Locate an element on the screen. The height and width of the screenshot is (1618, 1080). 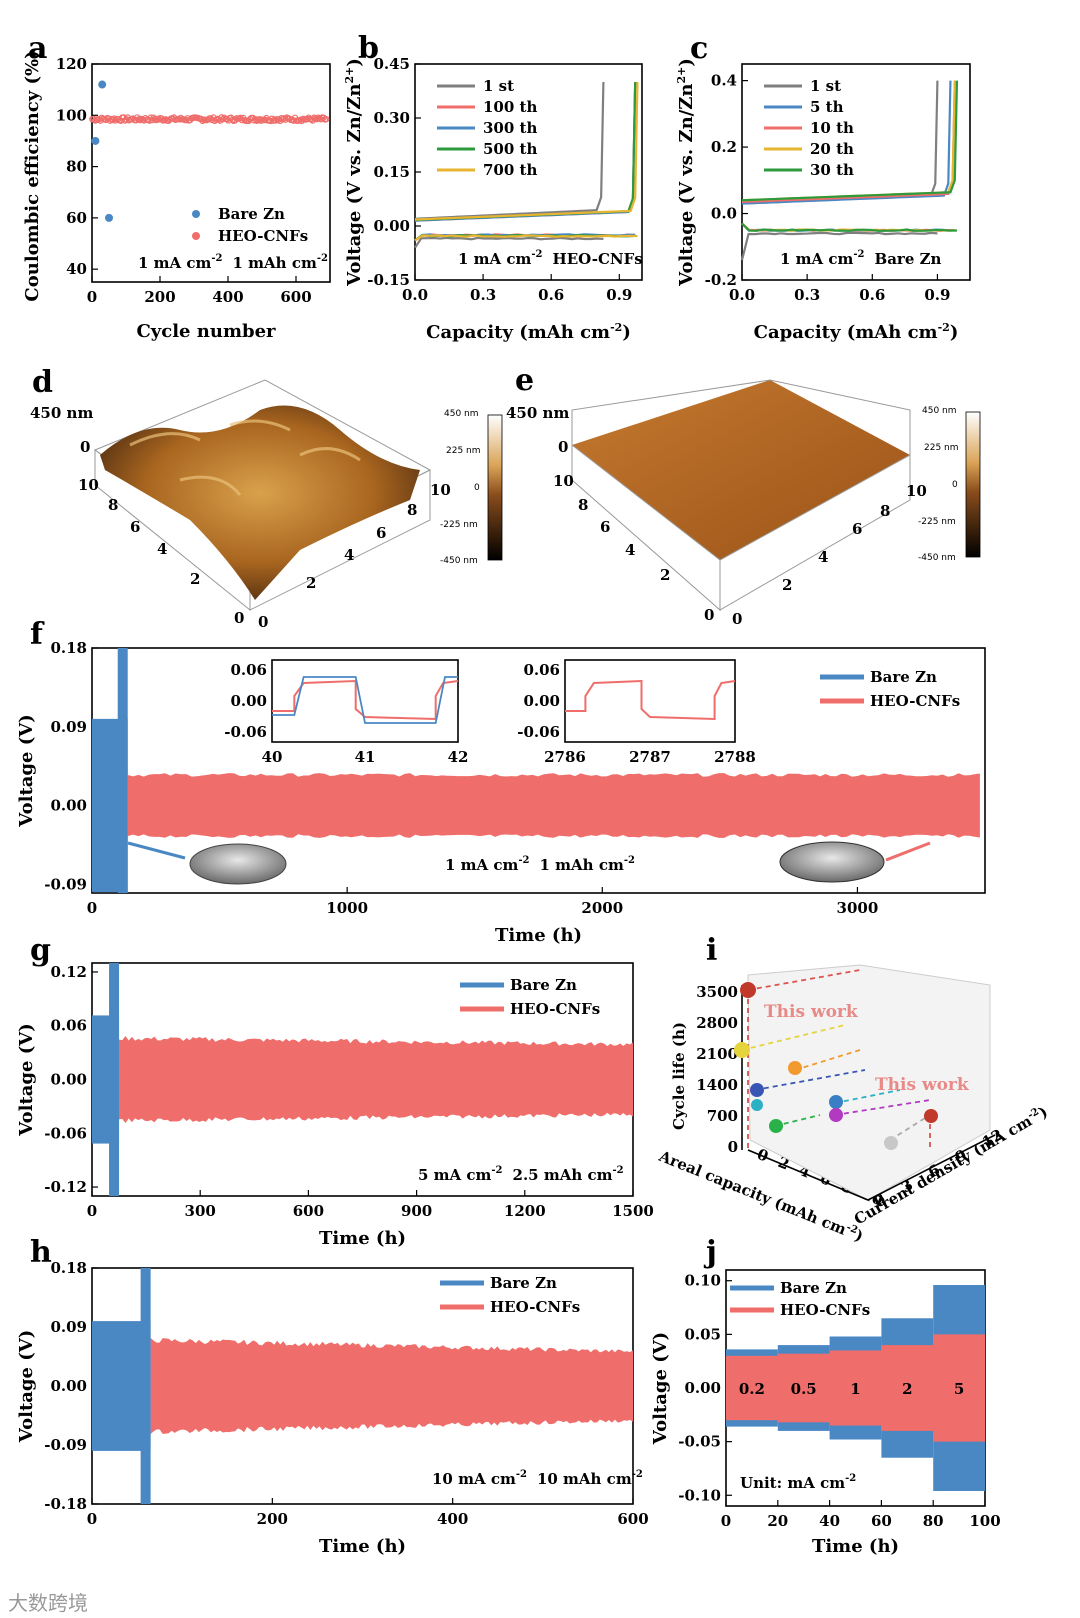
chart-j-rate-label: 5 is located at coordinates (959, 1389).